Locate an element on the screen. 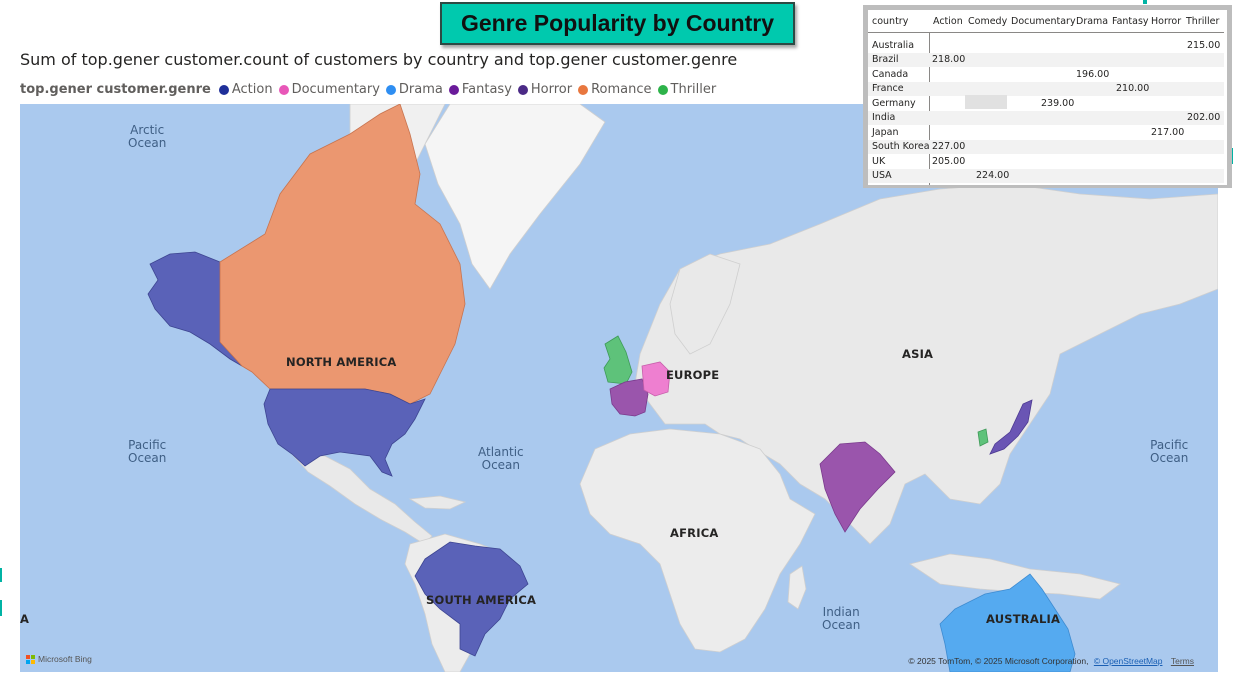 The height and width of the screenshot is (683, 1233). row-header-cell: Japan is located at coordinates (885, 132).